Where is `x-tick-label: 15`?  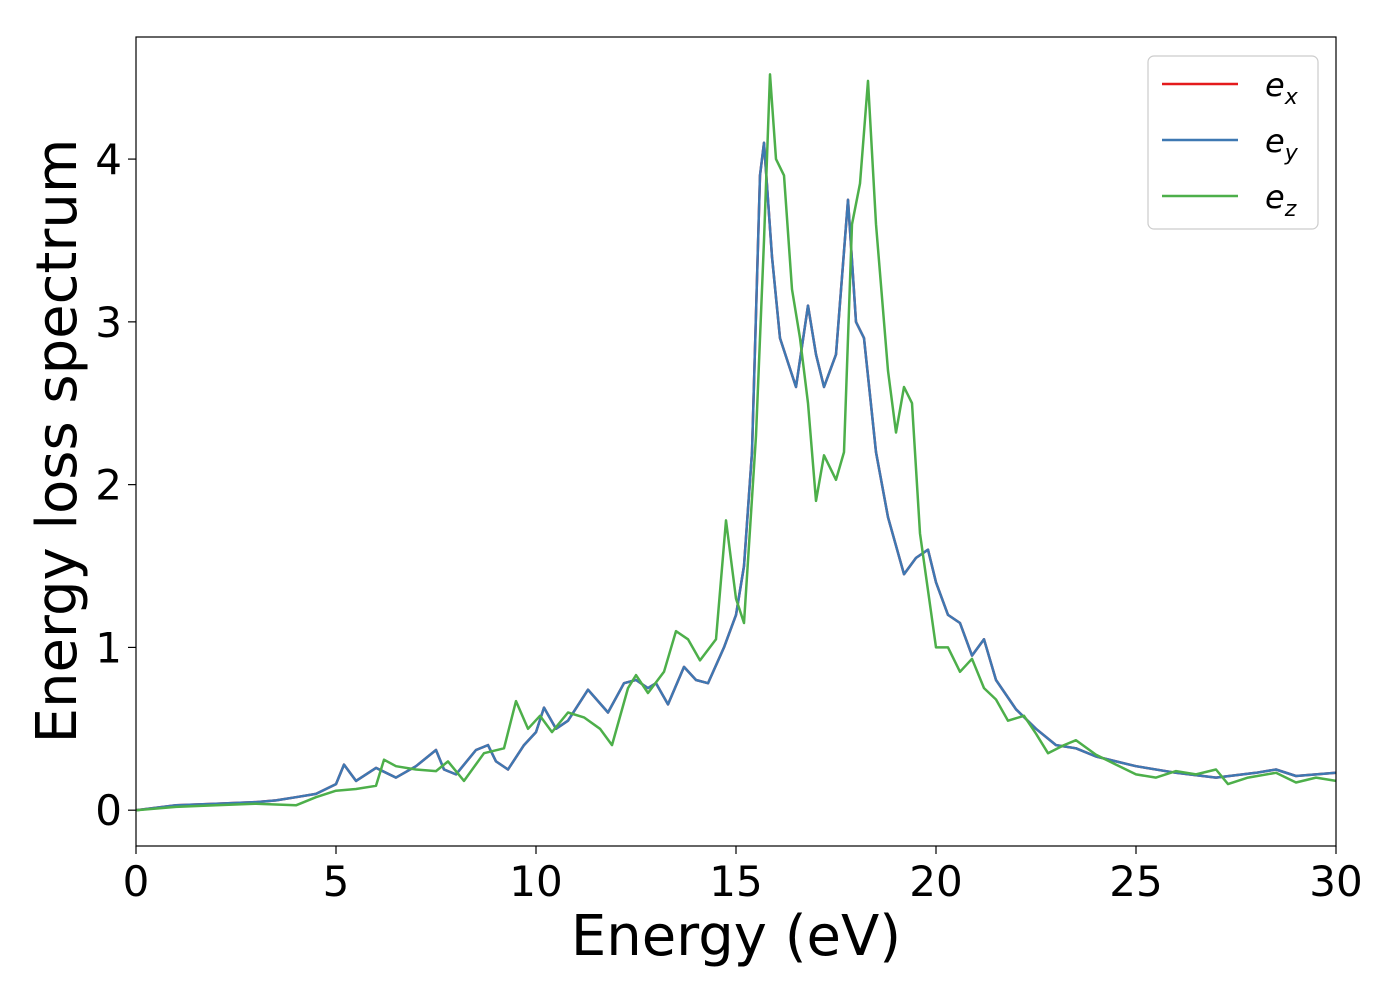
x-tick-label: 15 is located at coordinates (735, 881).